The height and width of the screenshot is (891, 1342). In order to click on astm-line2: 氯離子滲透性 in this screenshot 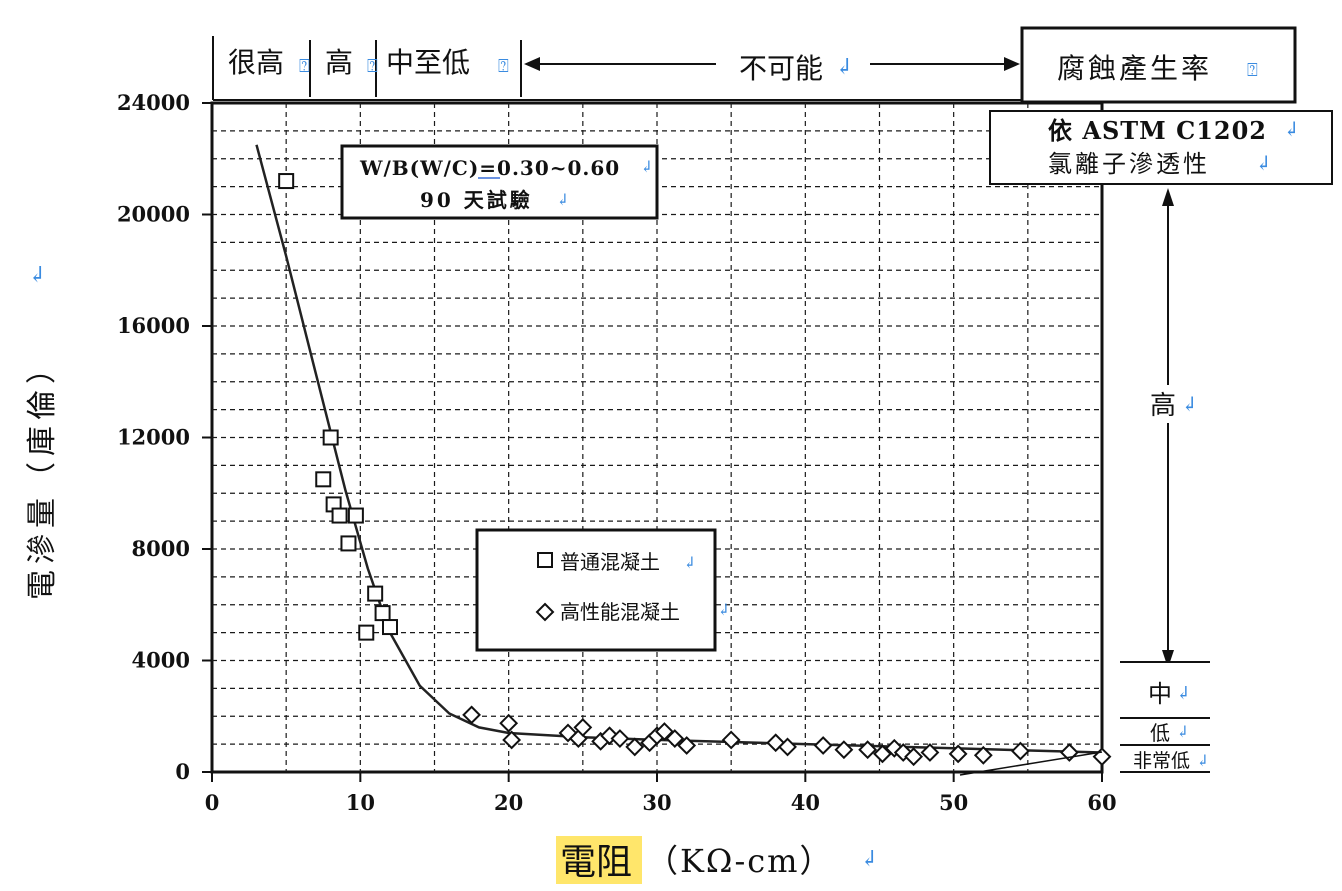, I will do `click(1129, 164)`.